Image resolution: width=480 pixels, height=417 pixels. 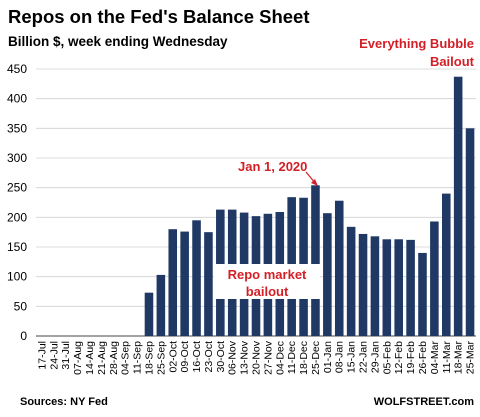 What do you see at coordinates (411, 357) in the screenshot?
I see `x-tick-label: 19-Feb` at bounding box center [411, 357].